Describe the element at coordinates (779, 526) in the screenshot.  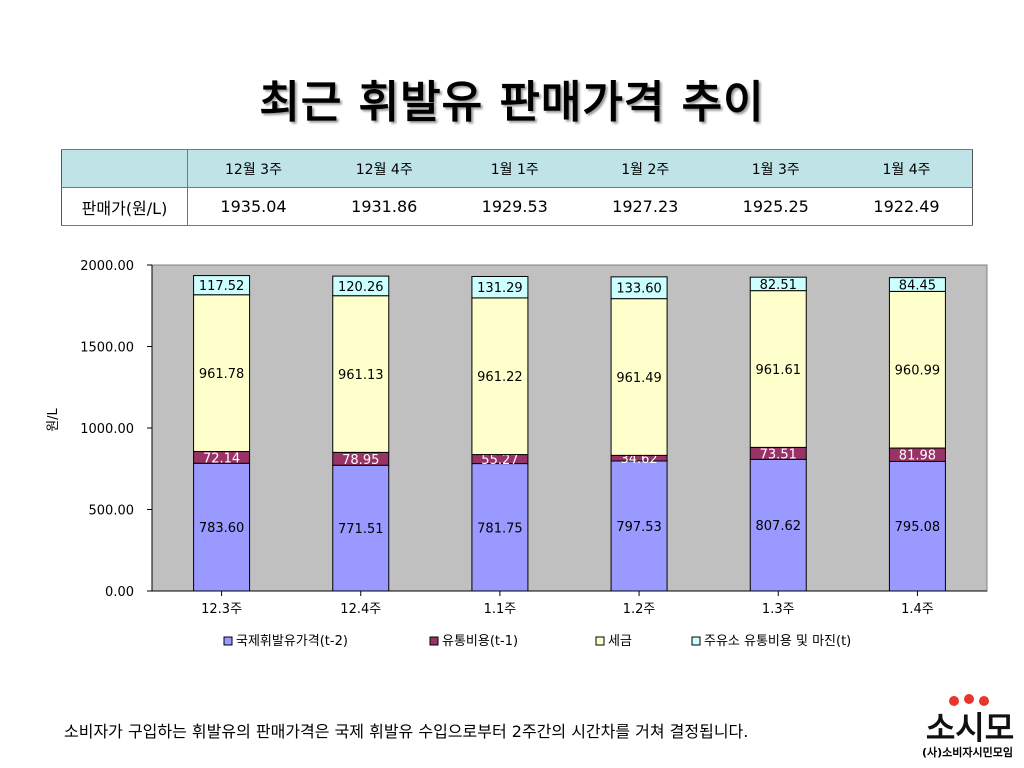
I see `data-label: 807.62` at that location.